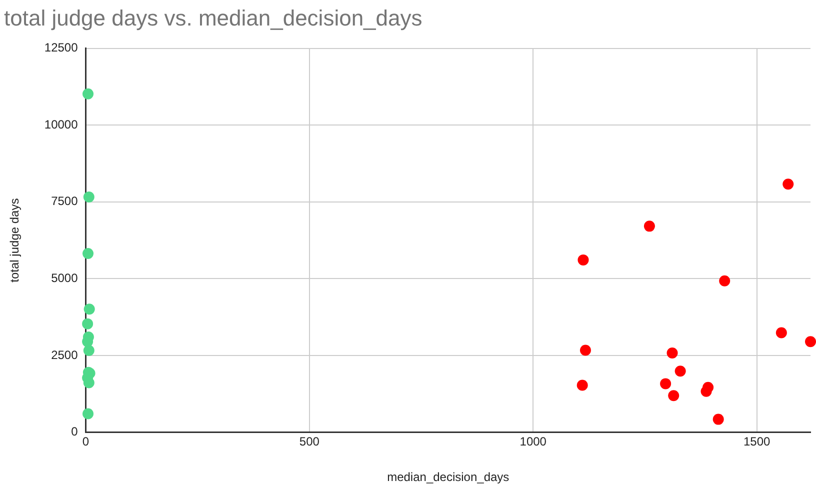 This screenshot has height=495, width=816. Describe the element at coordinates (86, 441) in the screenshot. I see `x-tick-label: 0` at that location.